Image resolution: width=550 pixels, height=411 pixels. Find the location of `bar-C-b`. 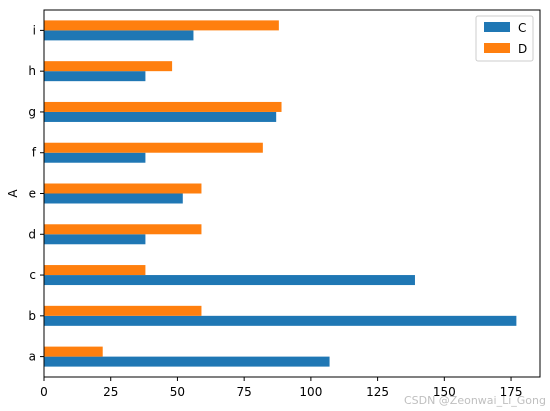

bar-C-b is located at coordinates (280, 320).